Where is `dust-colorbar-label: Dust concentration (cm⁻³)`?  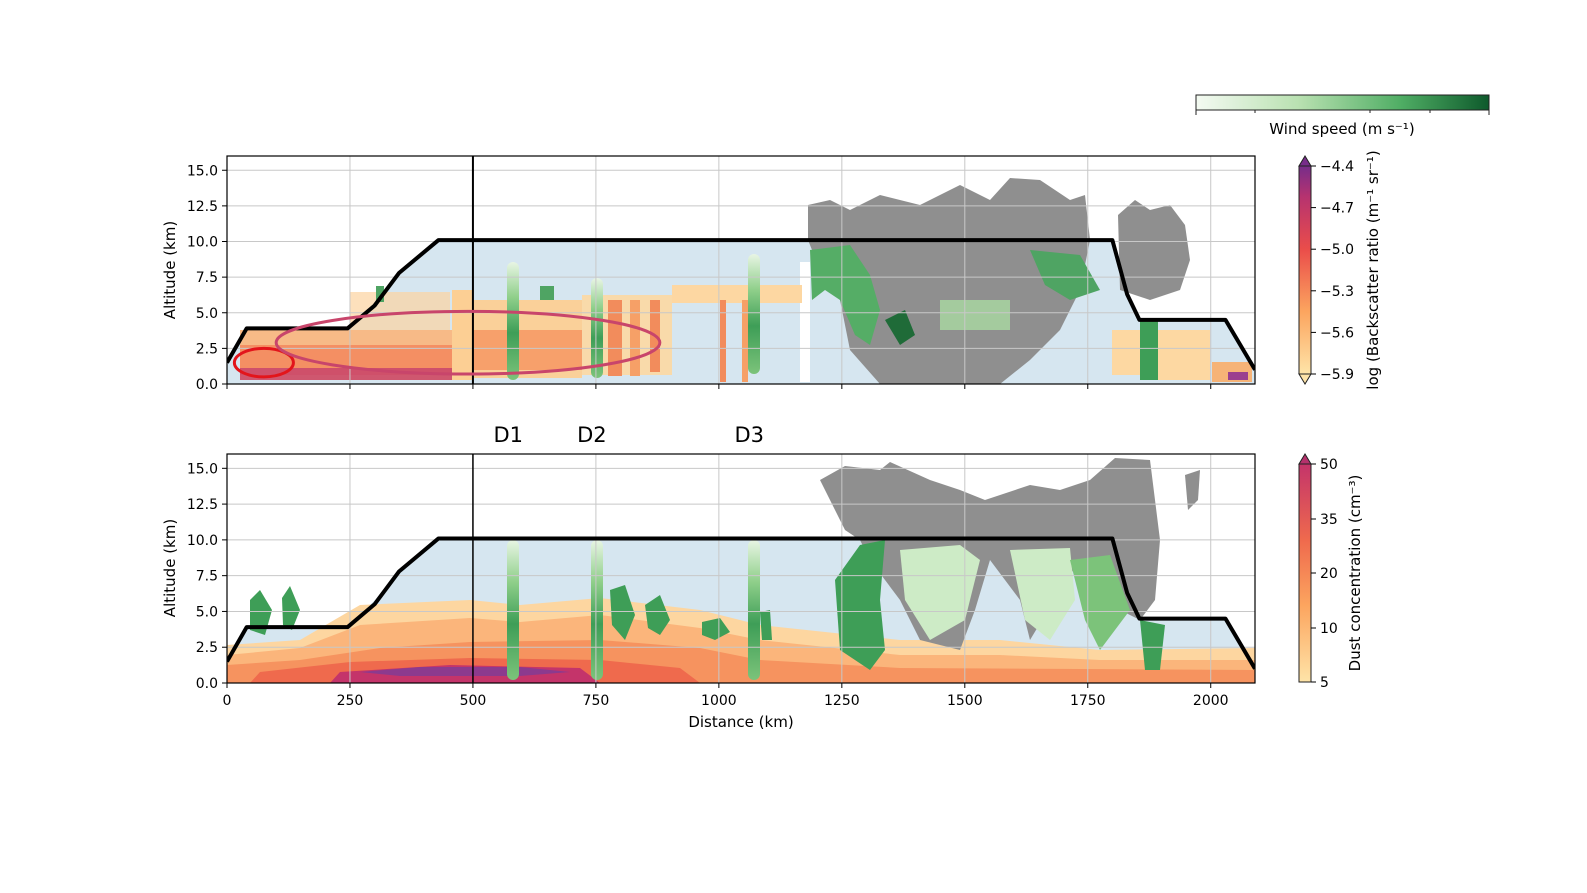 dust-colorbar-label: Dust concentration (cm⁻³) is located at coordinates (1355, 573).